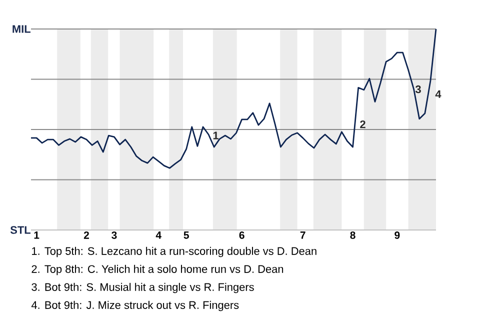  Describe the element at coordinates (86, 235) in the screenshot. I see `x-tick-label: 2` at that location.